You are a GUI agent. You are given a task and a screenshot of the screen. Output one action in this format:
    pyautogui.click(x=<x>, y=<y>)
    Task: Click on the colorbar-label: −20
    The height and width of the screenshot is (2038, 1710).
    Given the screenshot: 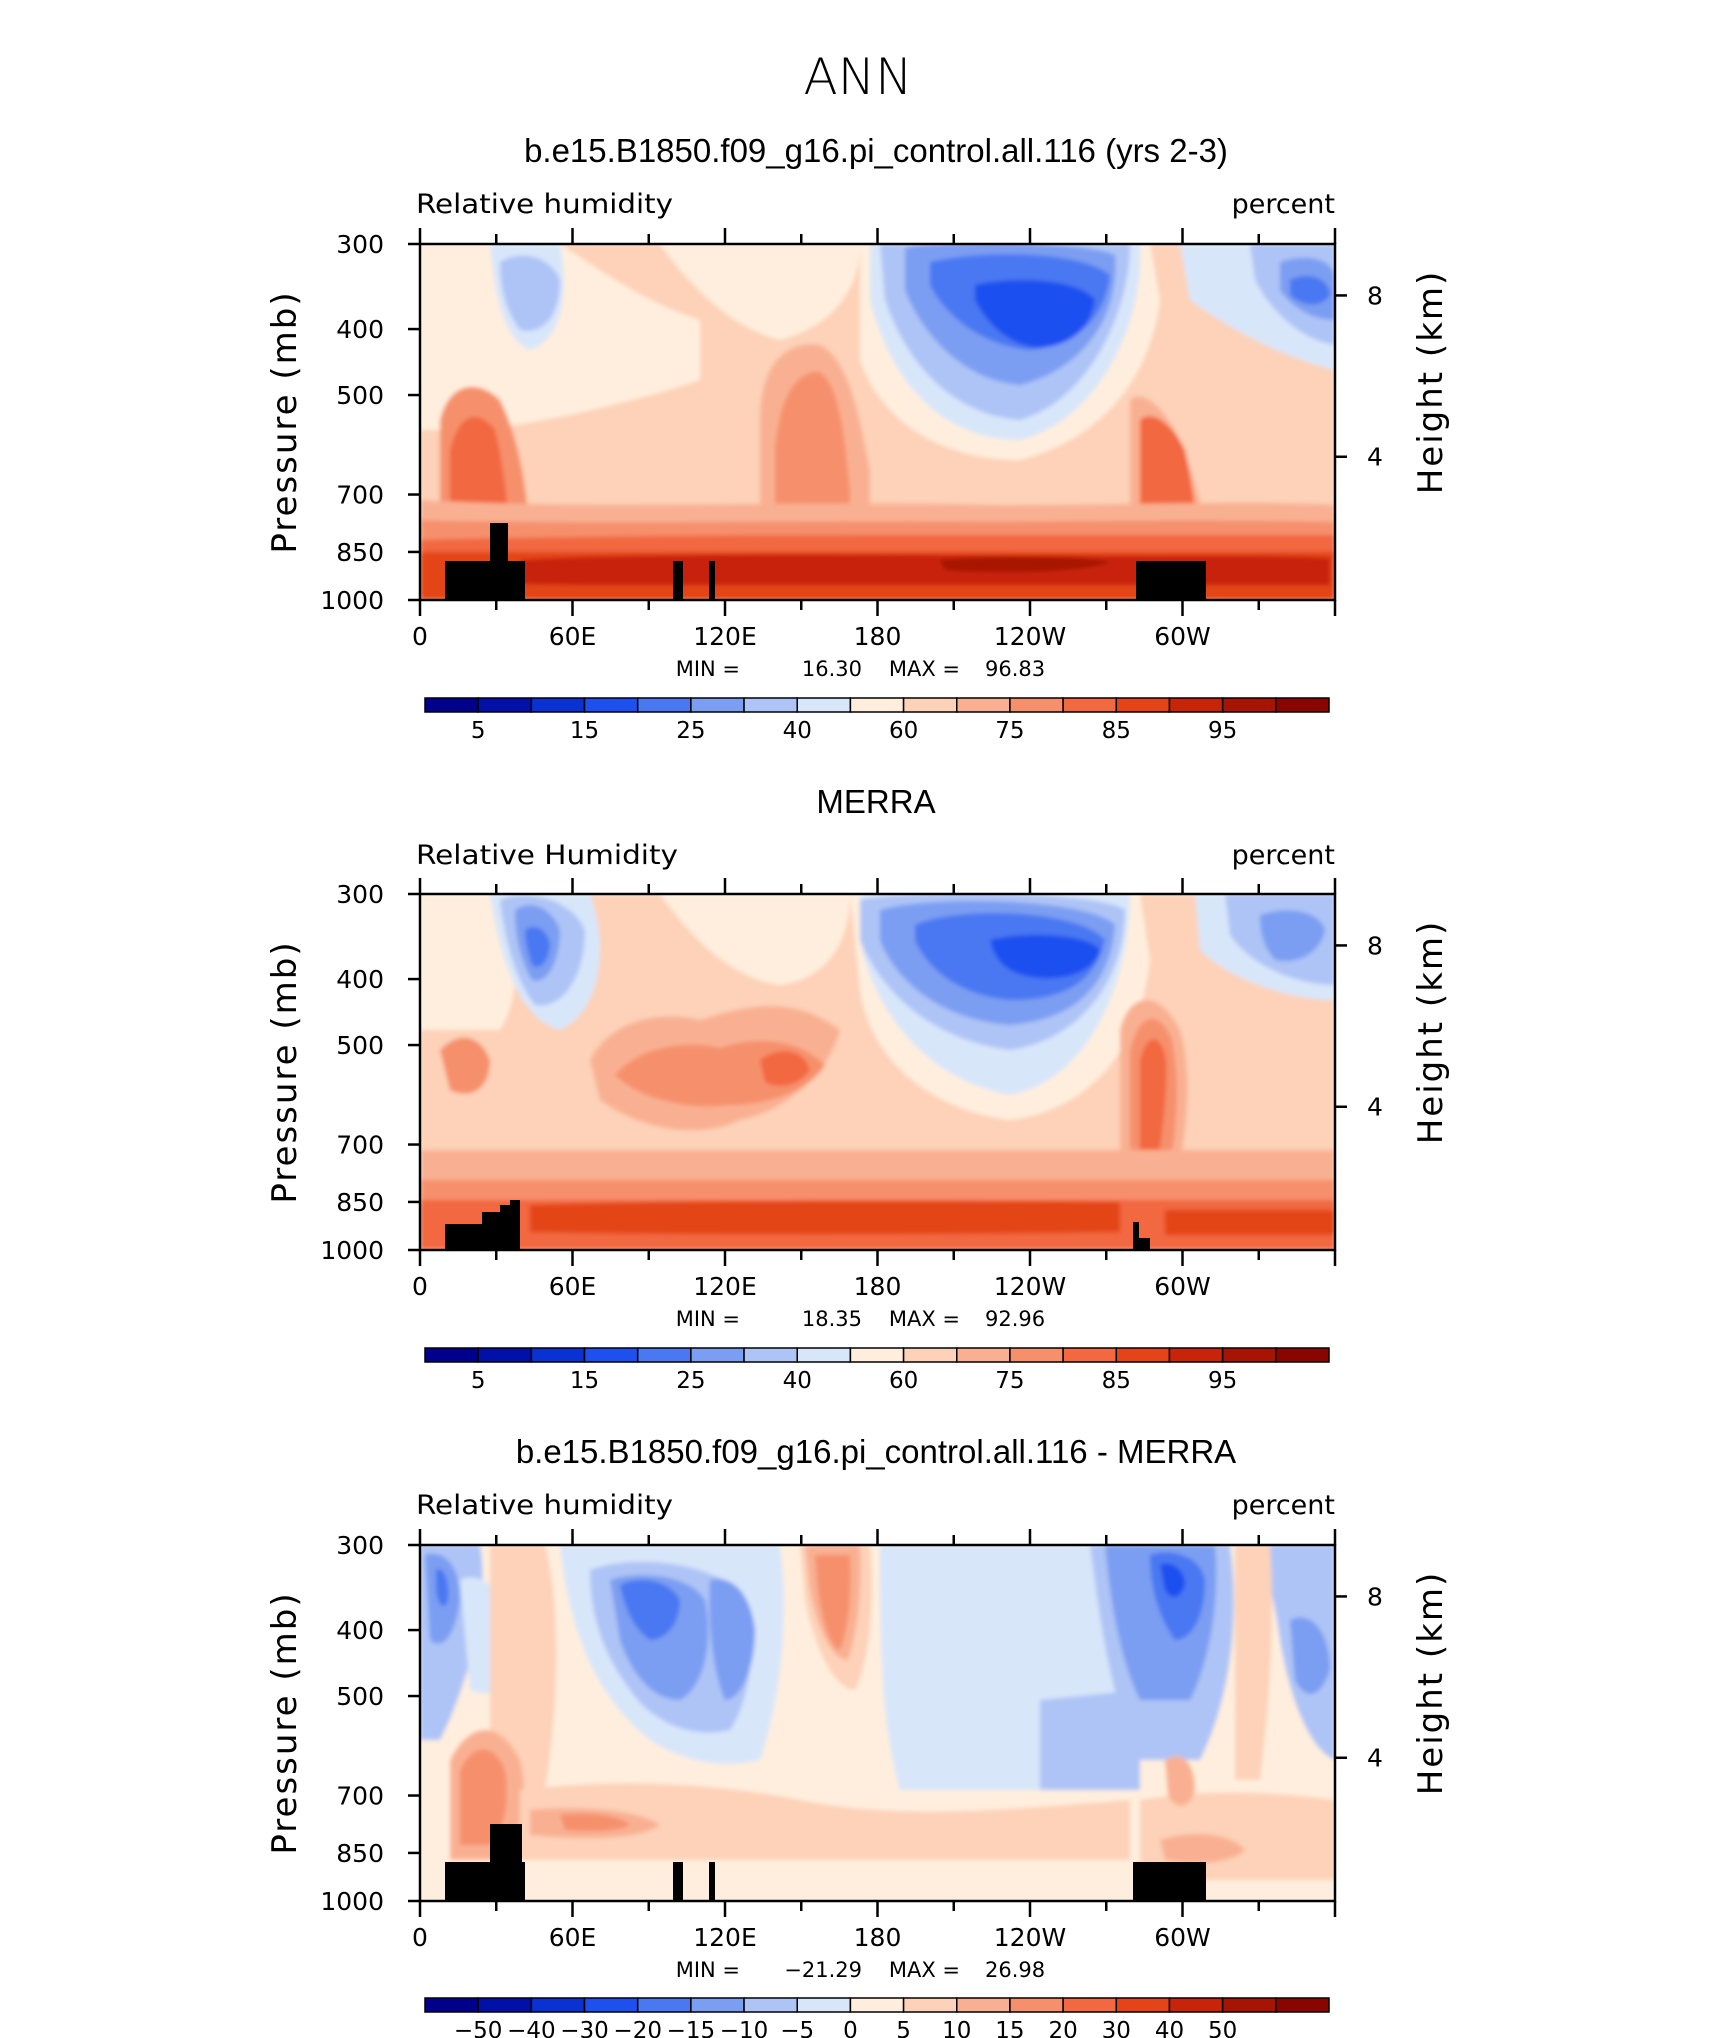 What is the action you would take?
    pyautogui.click(x=637, y=2028)
    